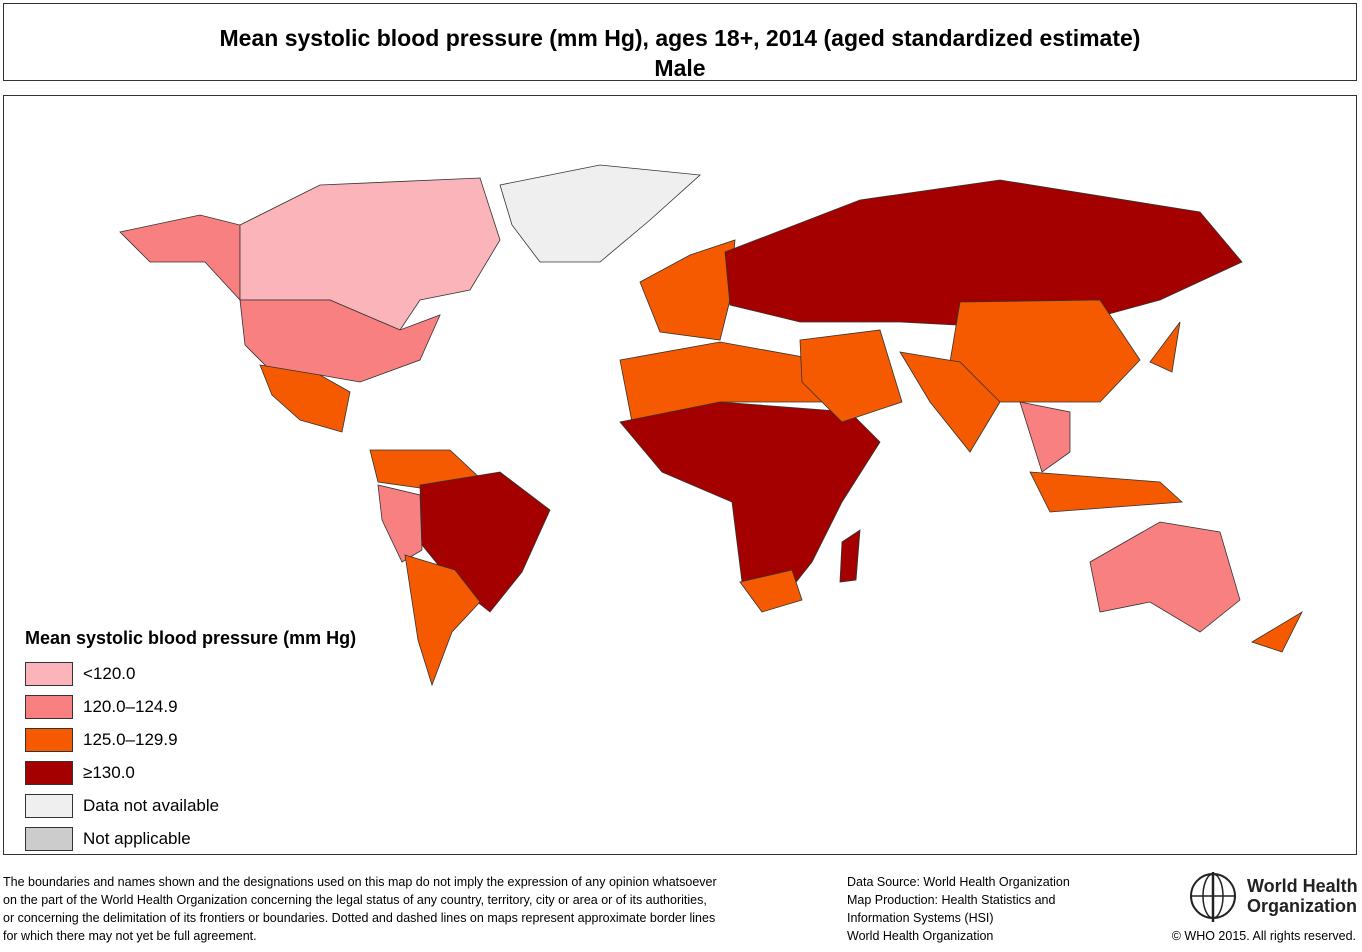 The image size is (1362, 952). What do you see at coordinates (191, 638) in the screenshot?
I see `legend-title: Mean systolic blood pressure (mm Hg)` at bounding box center [191, 638].